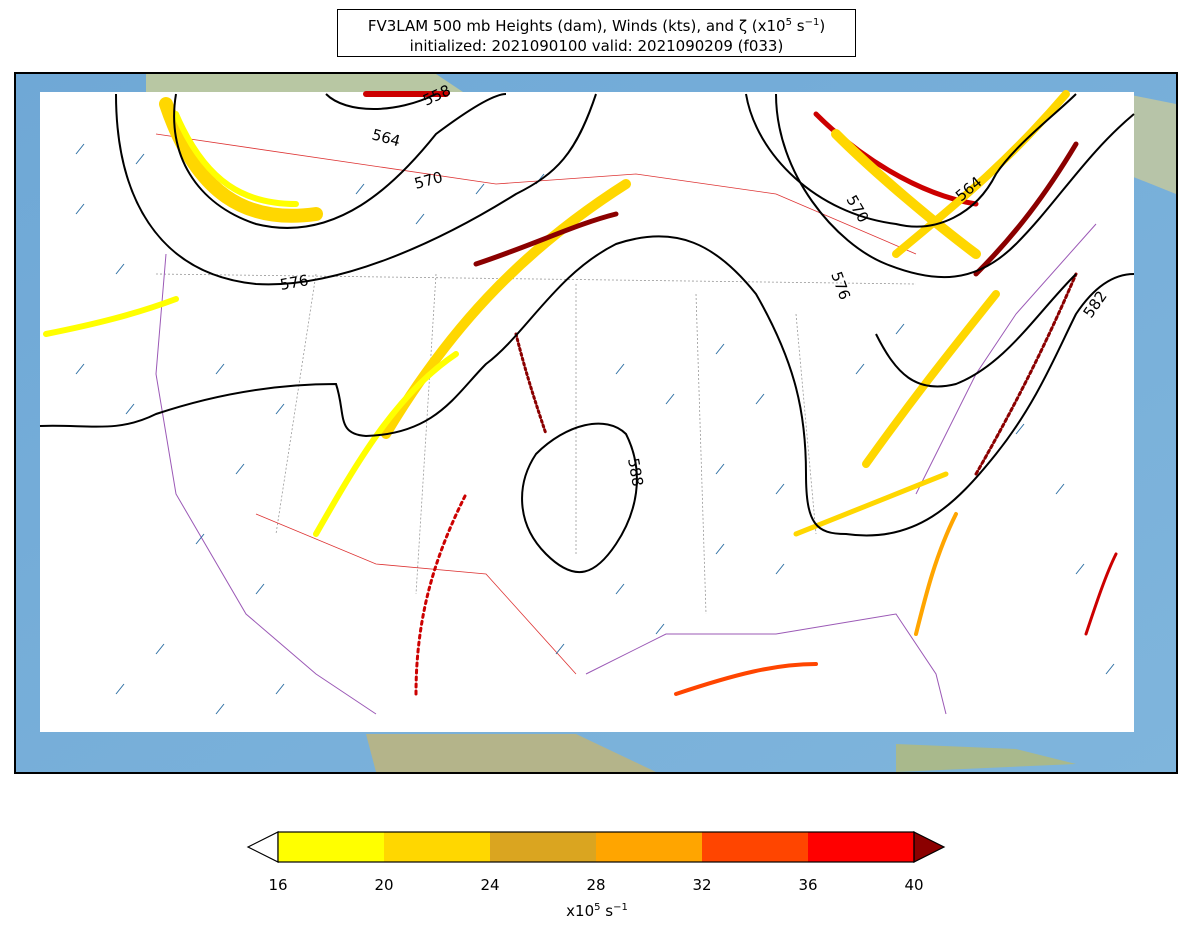  Describe the element at coordinates (384, 885) in the screenshot. I see `colorbar-tick-label: 20` at that location.